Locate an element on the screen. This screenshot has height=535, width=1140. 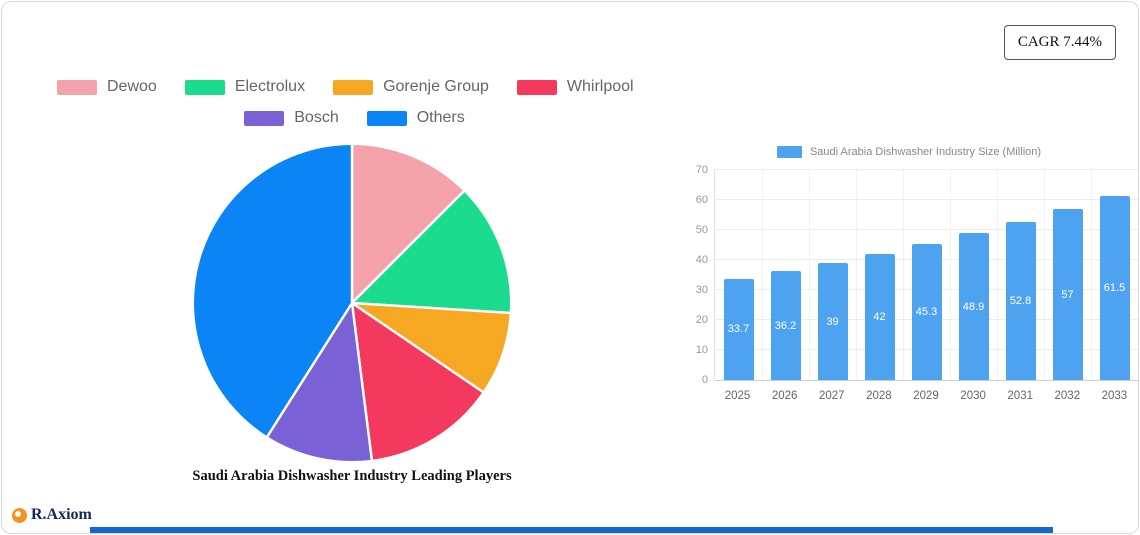
bar-value-label: 39 is located at coordinates (832, 321).